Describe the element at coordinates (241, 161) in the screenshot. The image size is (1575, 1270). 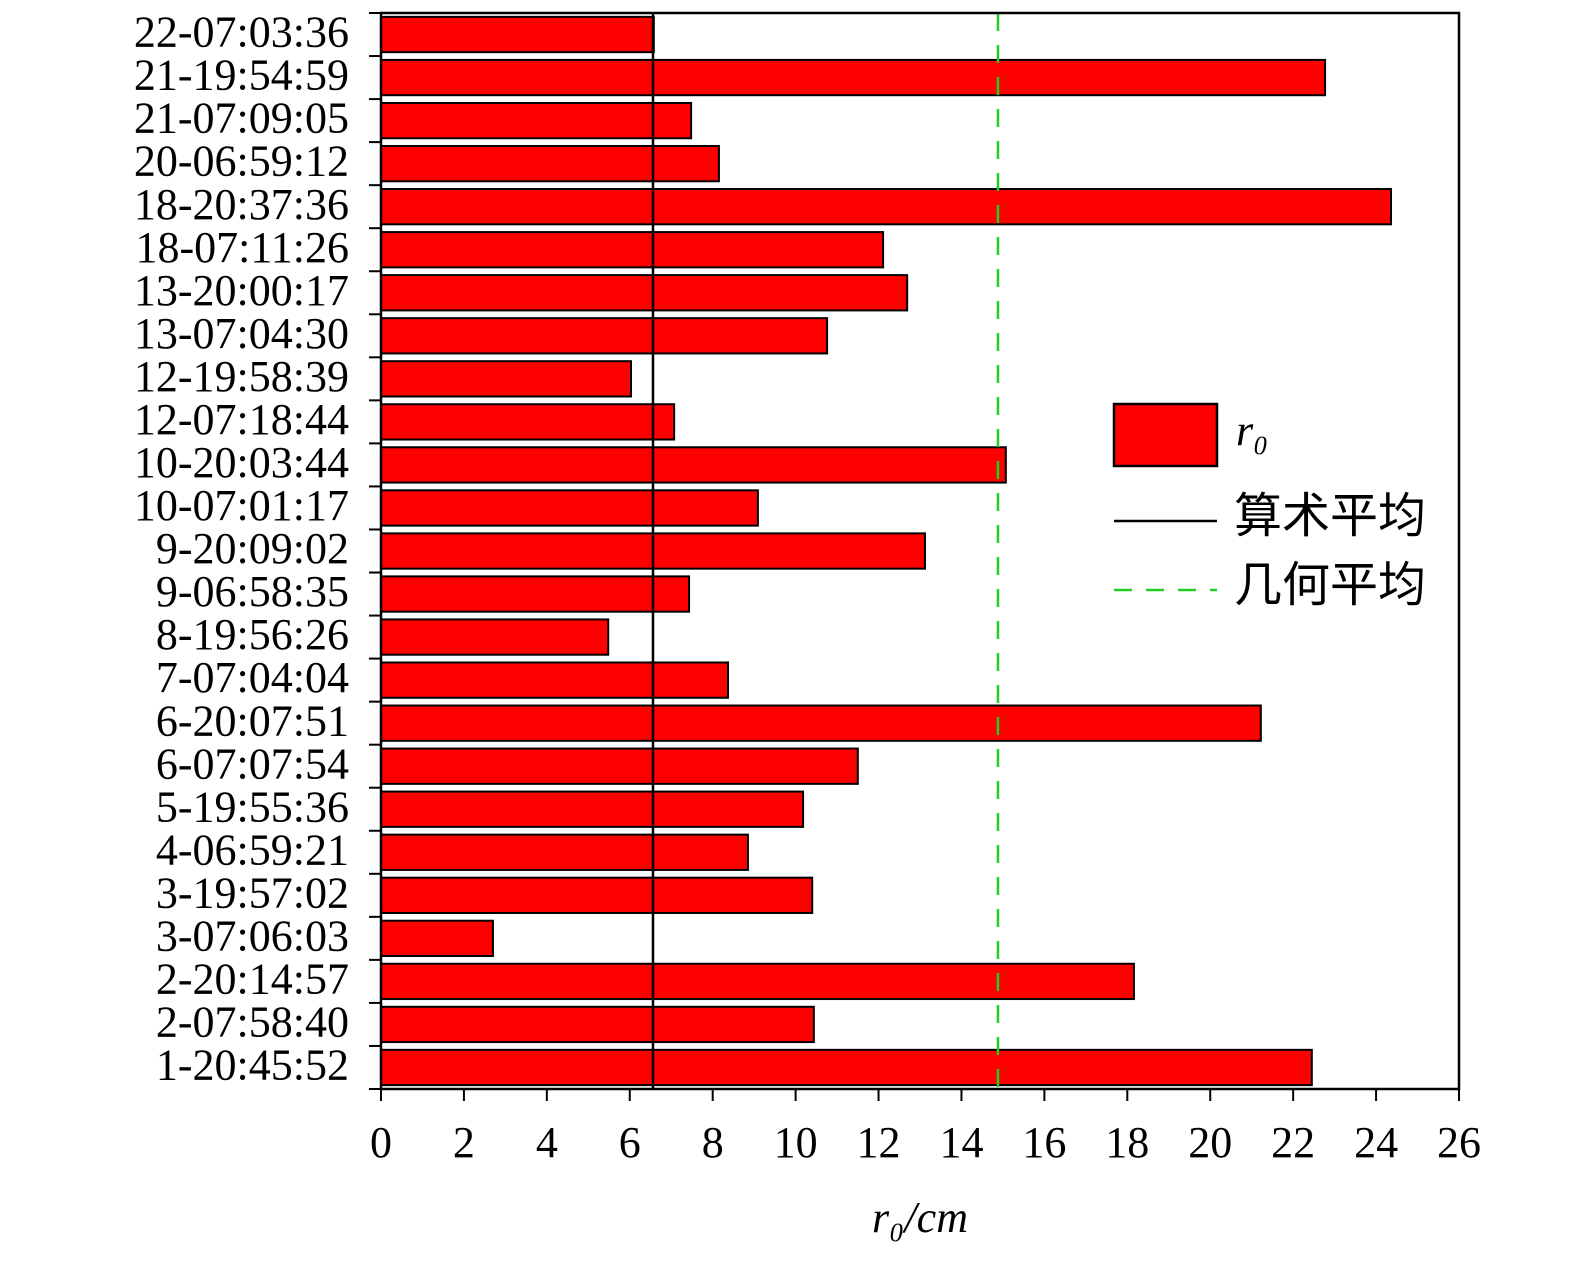
I see `y-tick-label: 20-06:59:12` at that location.